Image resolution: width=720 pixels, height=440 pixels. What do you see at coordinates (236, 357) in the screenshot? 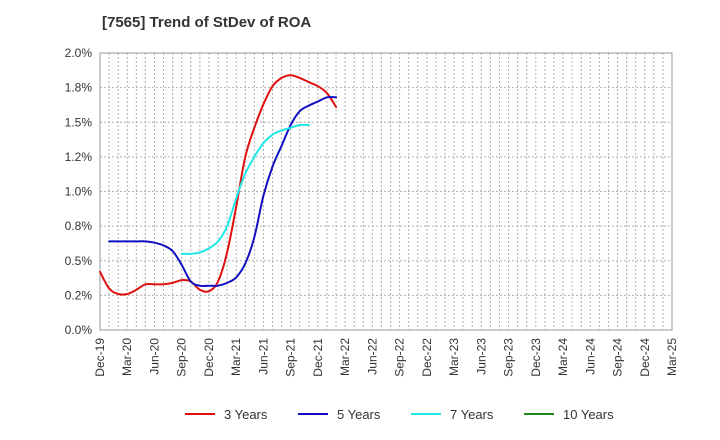
I see `x-tick-label: Mar-21` at bounding box center [236, 357].